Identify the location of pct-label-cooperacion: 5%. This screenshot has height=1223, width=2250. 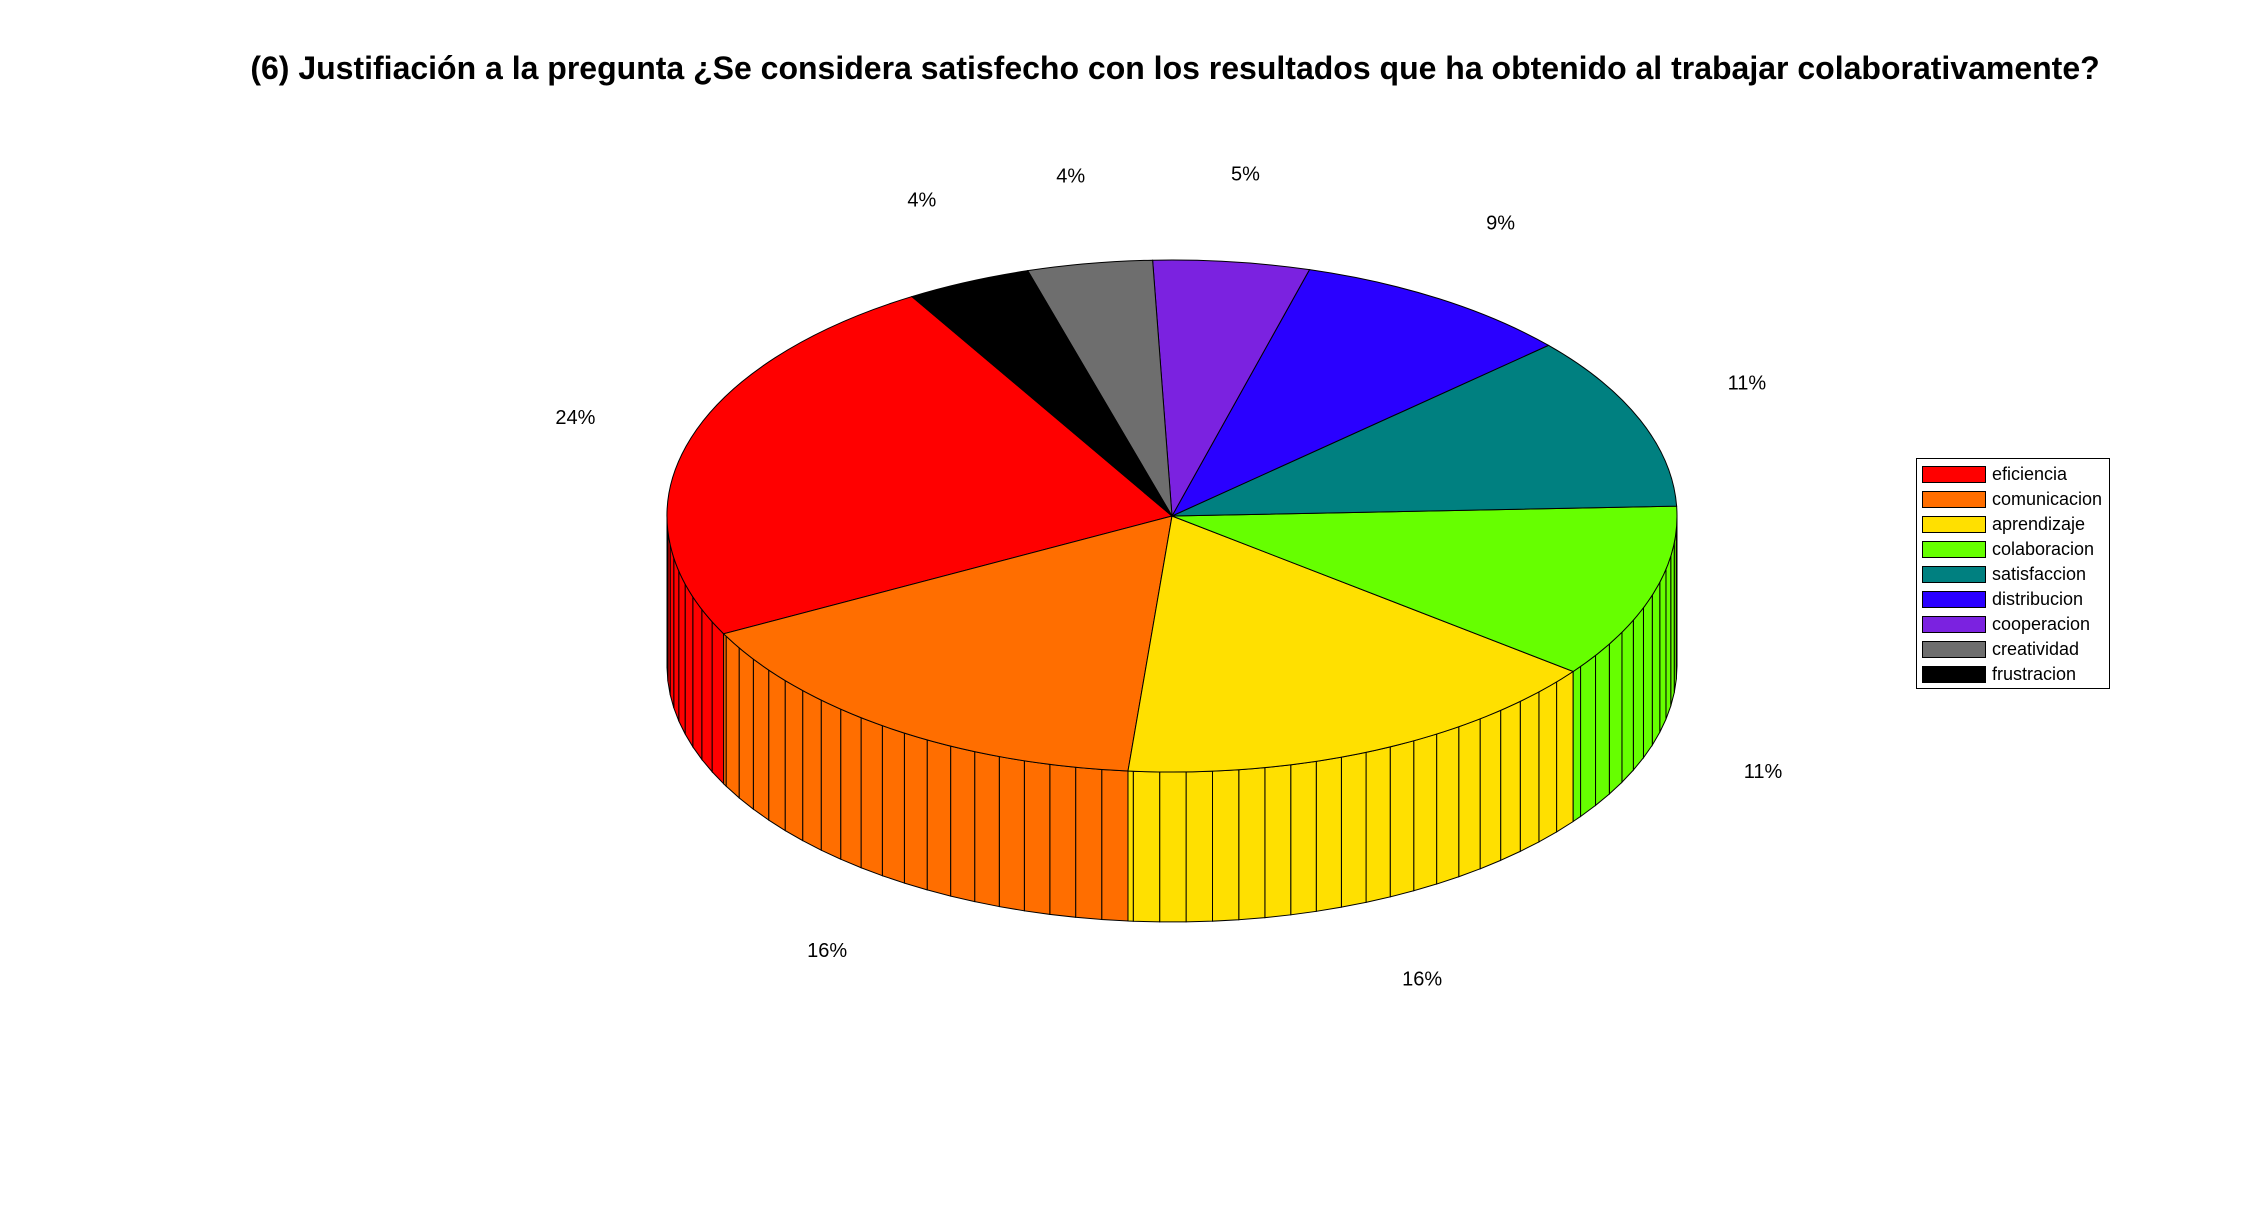
(1245, 174).